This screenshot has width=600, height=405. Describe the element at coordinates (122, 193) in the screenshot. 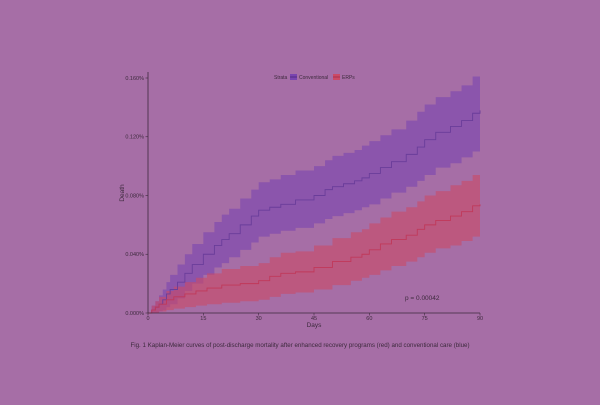

I see `y-axis-label: Death` at that location.